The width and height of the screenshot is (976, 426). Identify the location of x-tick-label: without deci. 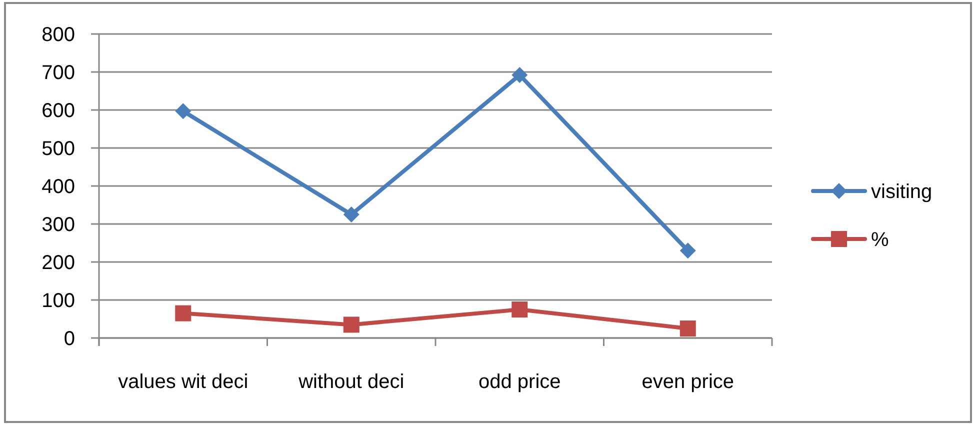
(351, 382).